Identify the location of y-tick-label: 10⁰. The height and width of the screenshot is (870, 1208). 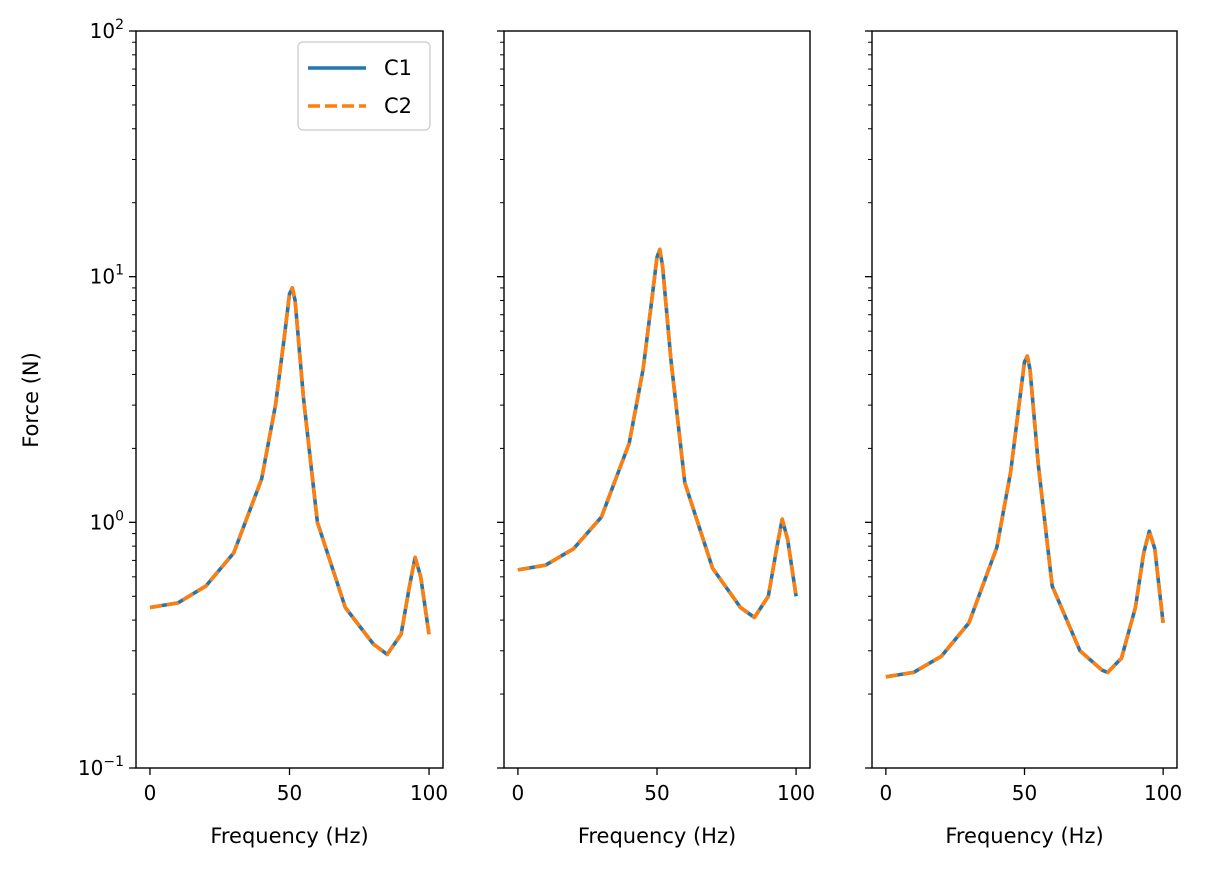
(107, 521).